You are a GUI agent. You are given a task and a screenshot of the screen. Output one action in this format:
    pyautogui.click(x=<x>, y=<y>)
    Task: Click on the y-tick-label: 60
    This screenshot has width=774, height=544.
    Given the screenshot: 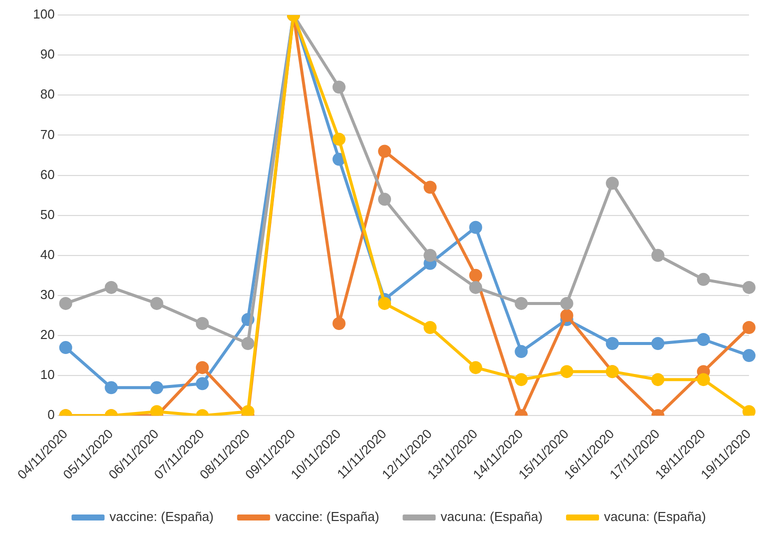 What is the action you would take?
    pyautogui.click(x=47, y=174)
    